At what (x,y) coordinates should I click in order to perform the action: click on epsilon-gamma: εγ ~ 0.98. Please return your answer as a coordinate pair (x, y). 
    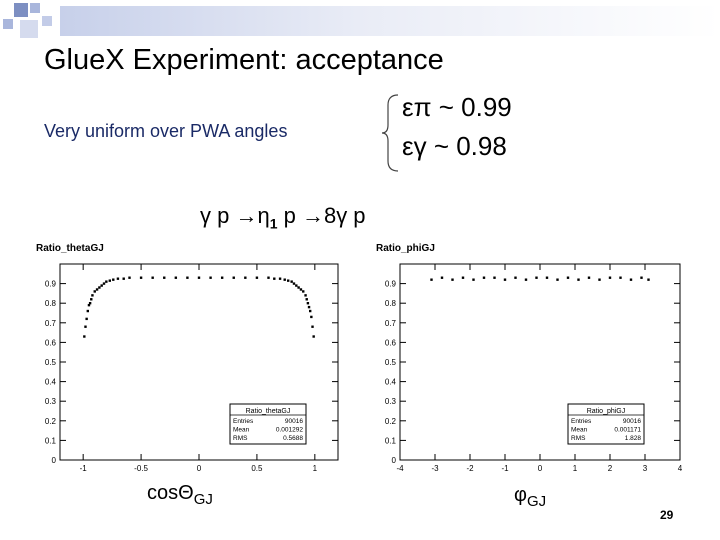
    Looking at the image, I should click on (454, 146).